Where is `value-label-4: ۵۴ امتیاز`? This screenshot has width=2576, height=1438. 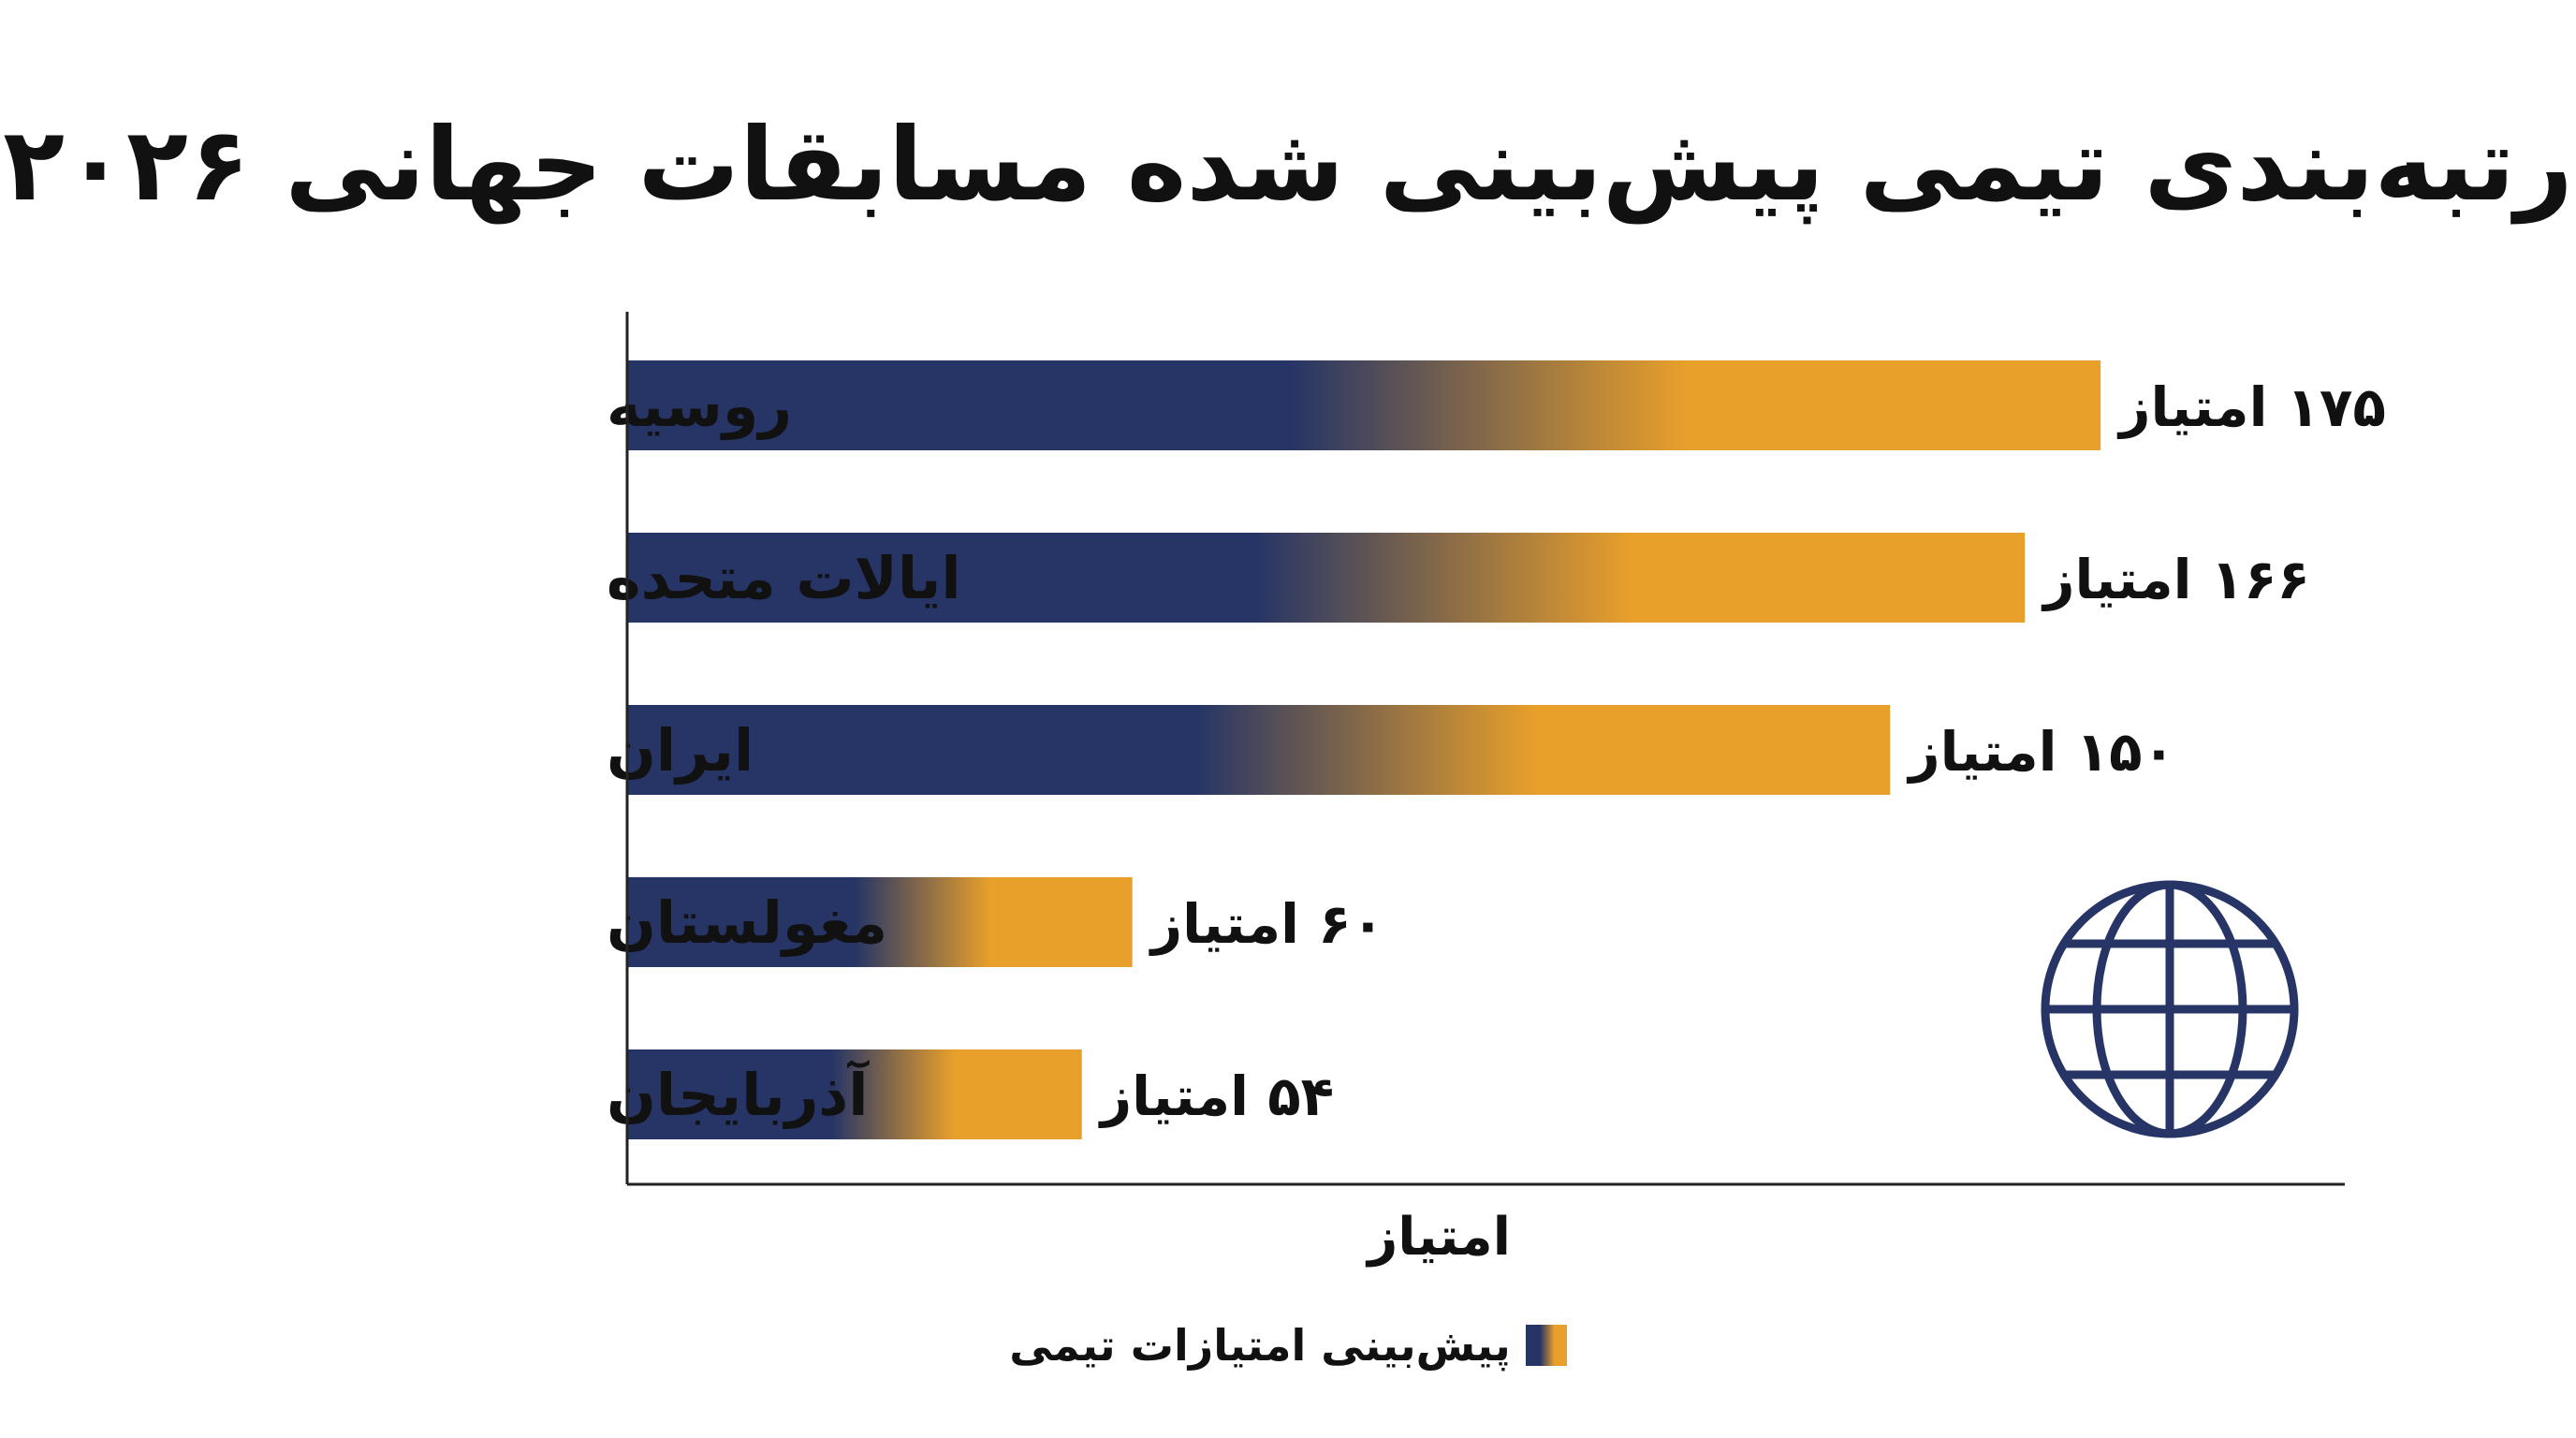 value-label-4: ۵۴ امتیاز is located at coordinates (1216, 1096).